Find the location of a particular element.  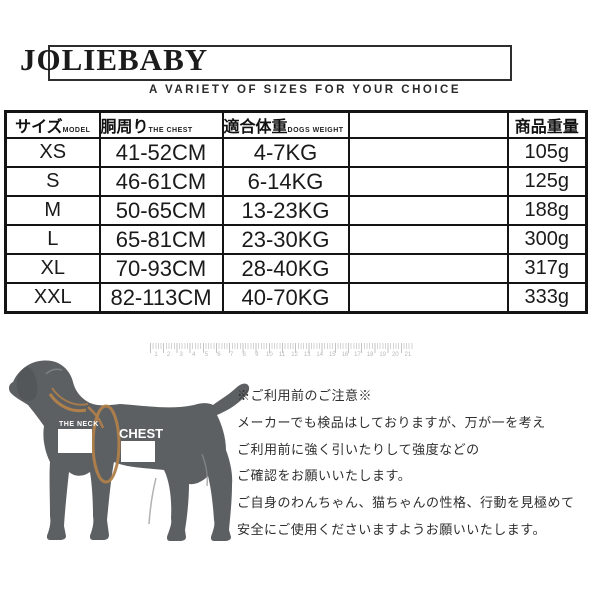

dog-silhouette-icon: THE NECK CHEST is located at coordinates (129, 450).